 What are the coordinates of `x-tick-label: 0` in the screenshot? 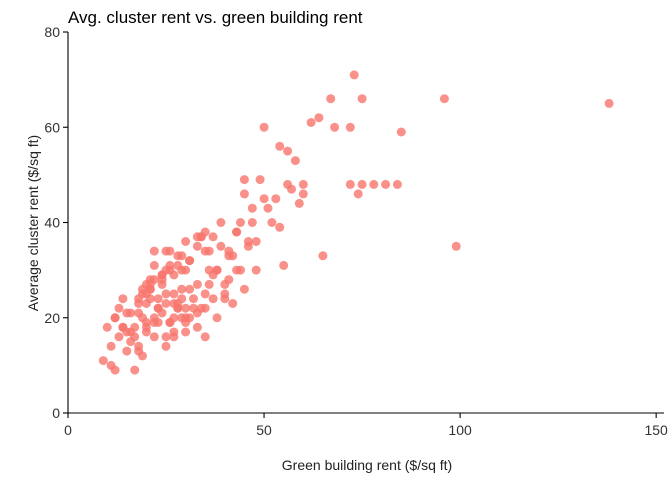 It's located at (68, 430).